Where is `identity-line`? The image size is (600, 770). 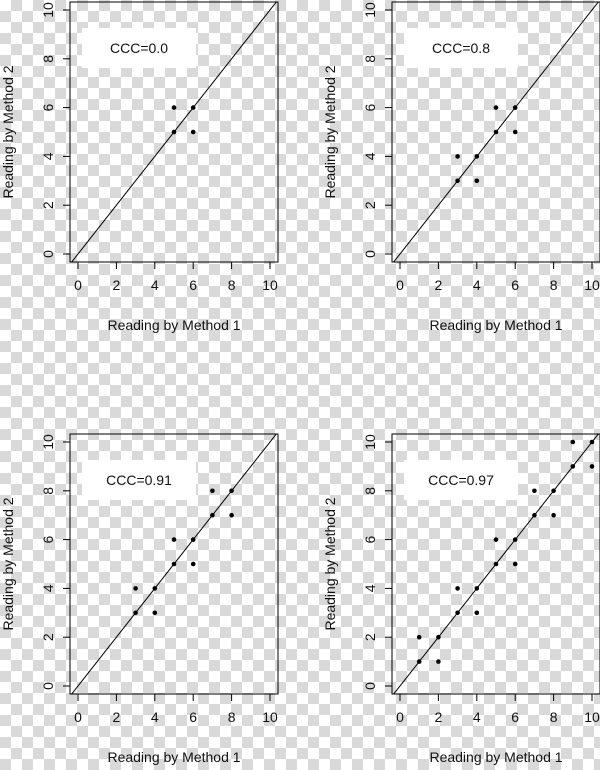 identity-line is located at coordinates (496, 564).